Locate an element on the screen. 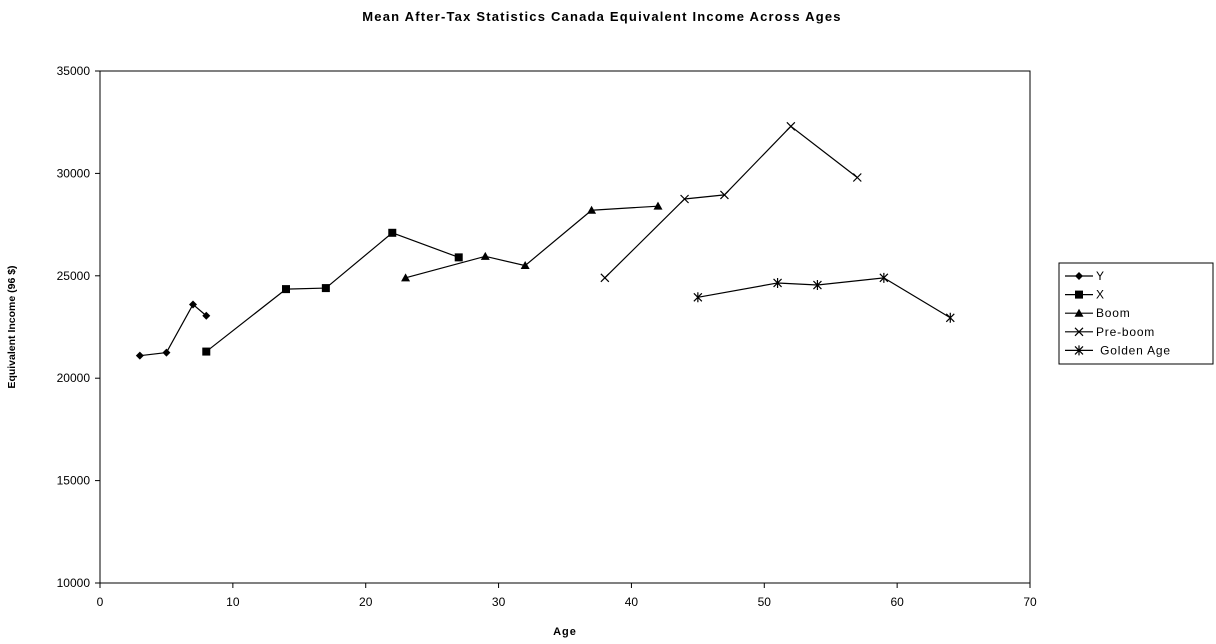 This screenshot has width=1216, height=644. legend-item: X is located at coordinates (1085, 295).